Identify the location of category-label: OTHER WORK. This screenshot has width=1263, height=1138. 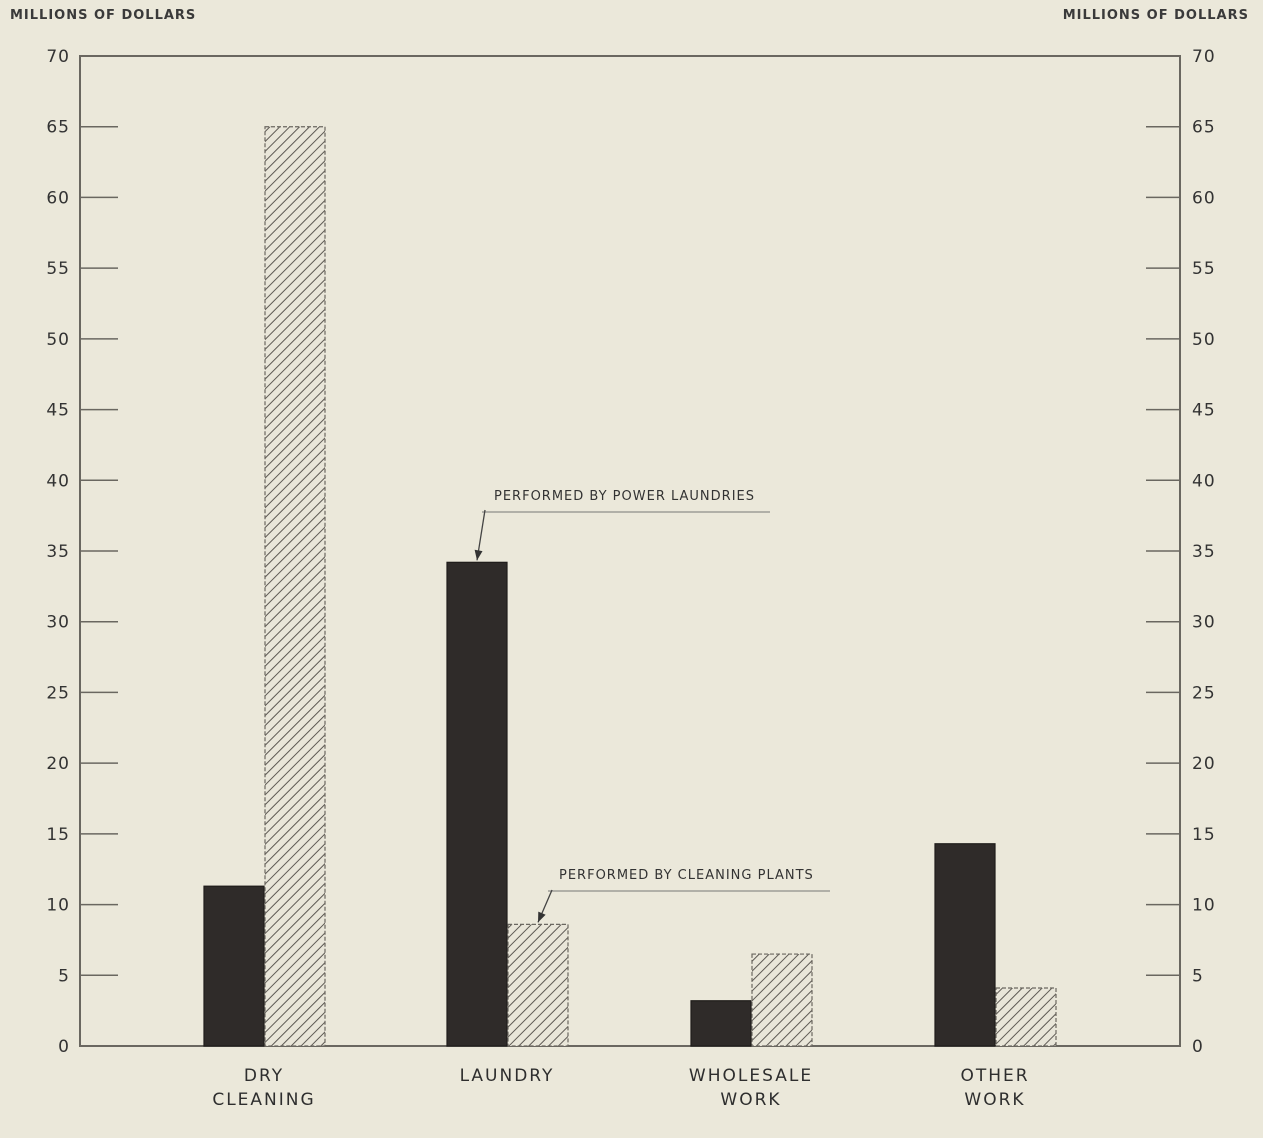
(995, 1088).